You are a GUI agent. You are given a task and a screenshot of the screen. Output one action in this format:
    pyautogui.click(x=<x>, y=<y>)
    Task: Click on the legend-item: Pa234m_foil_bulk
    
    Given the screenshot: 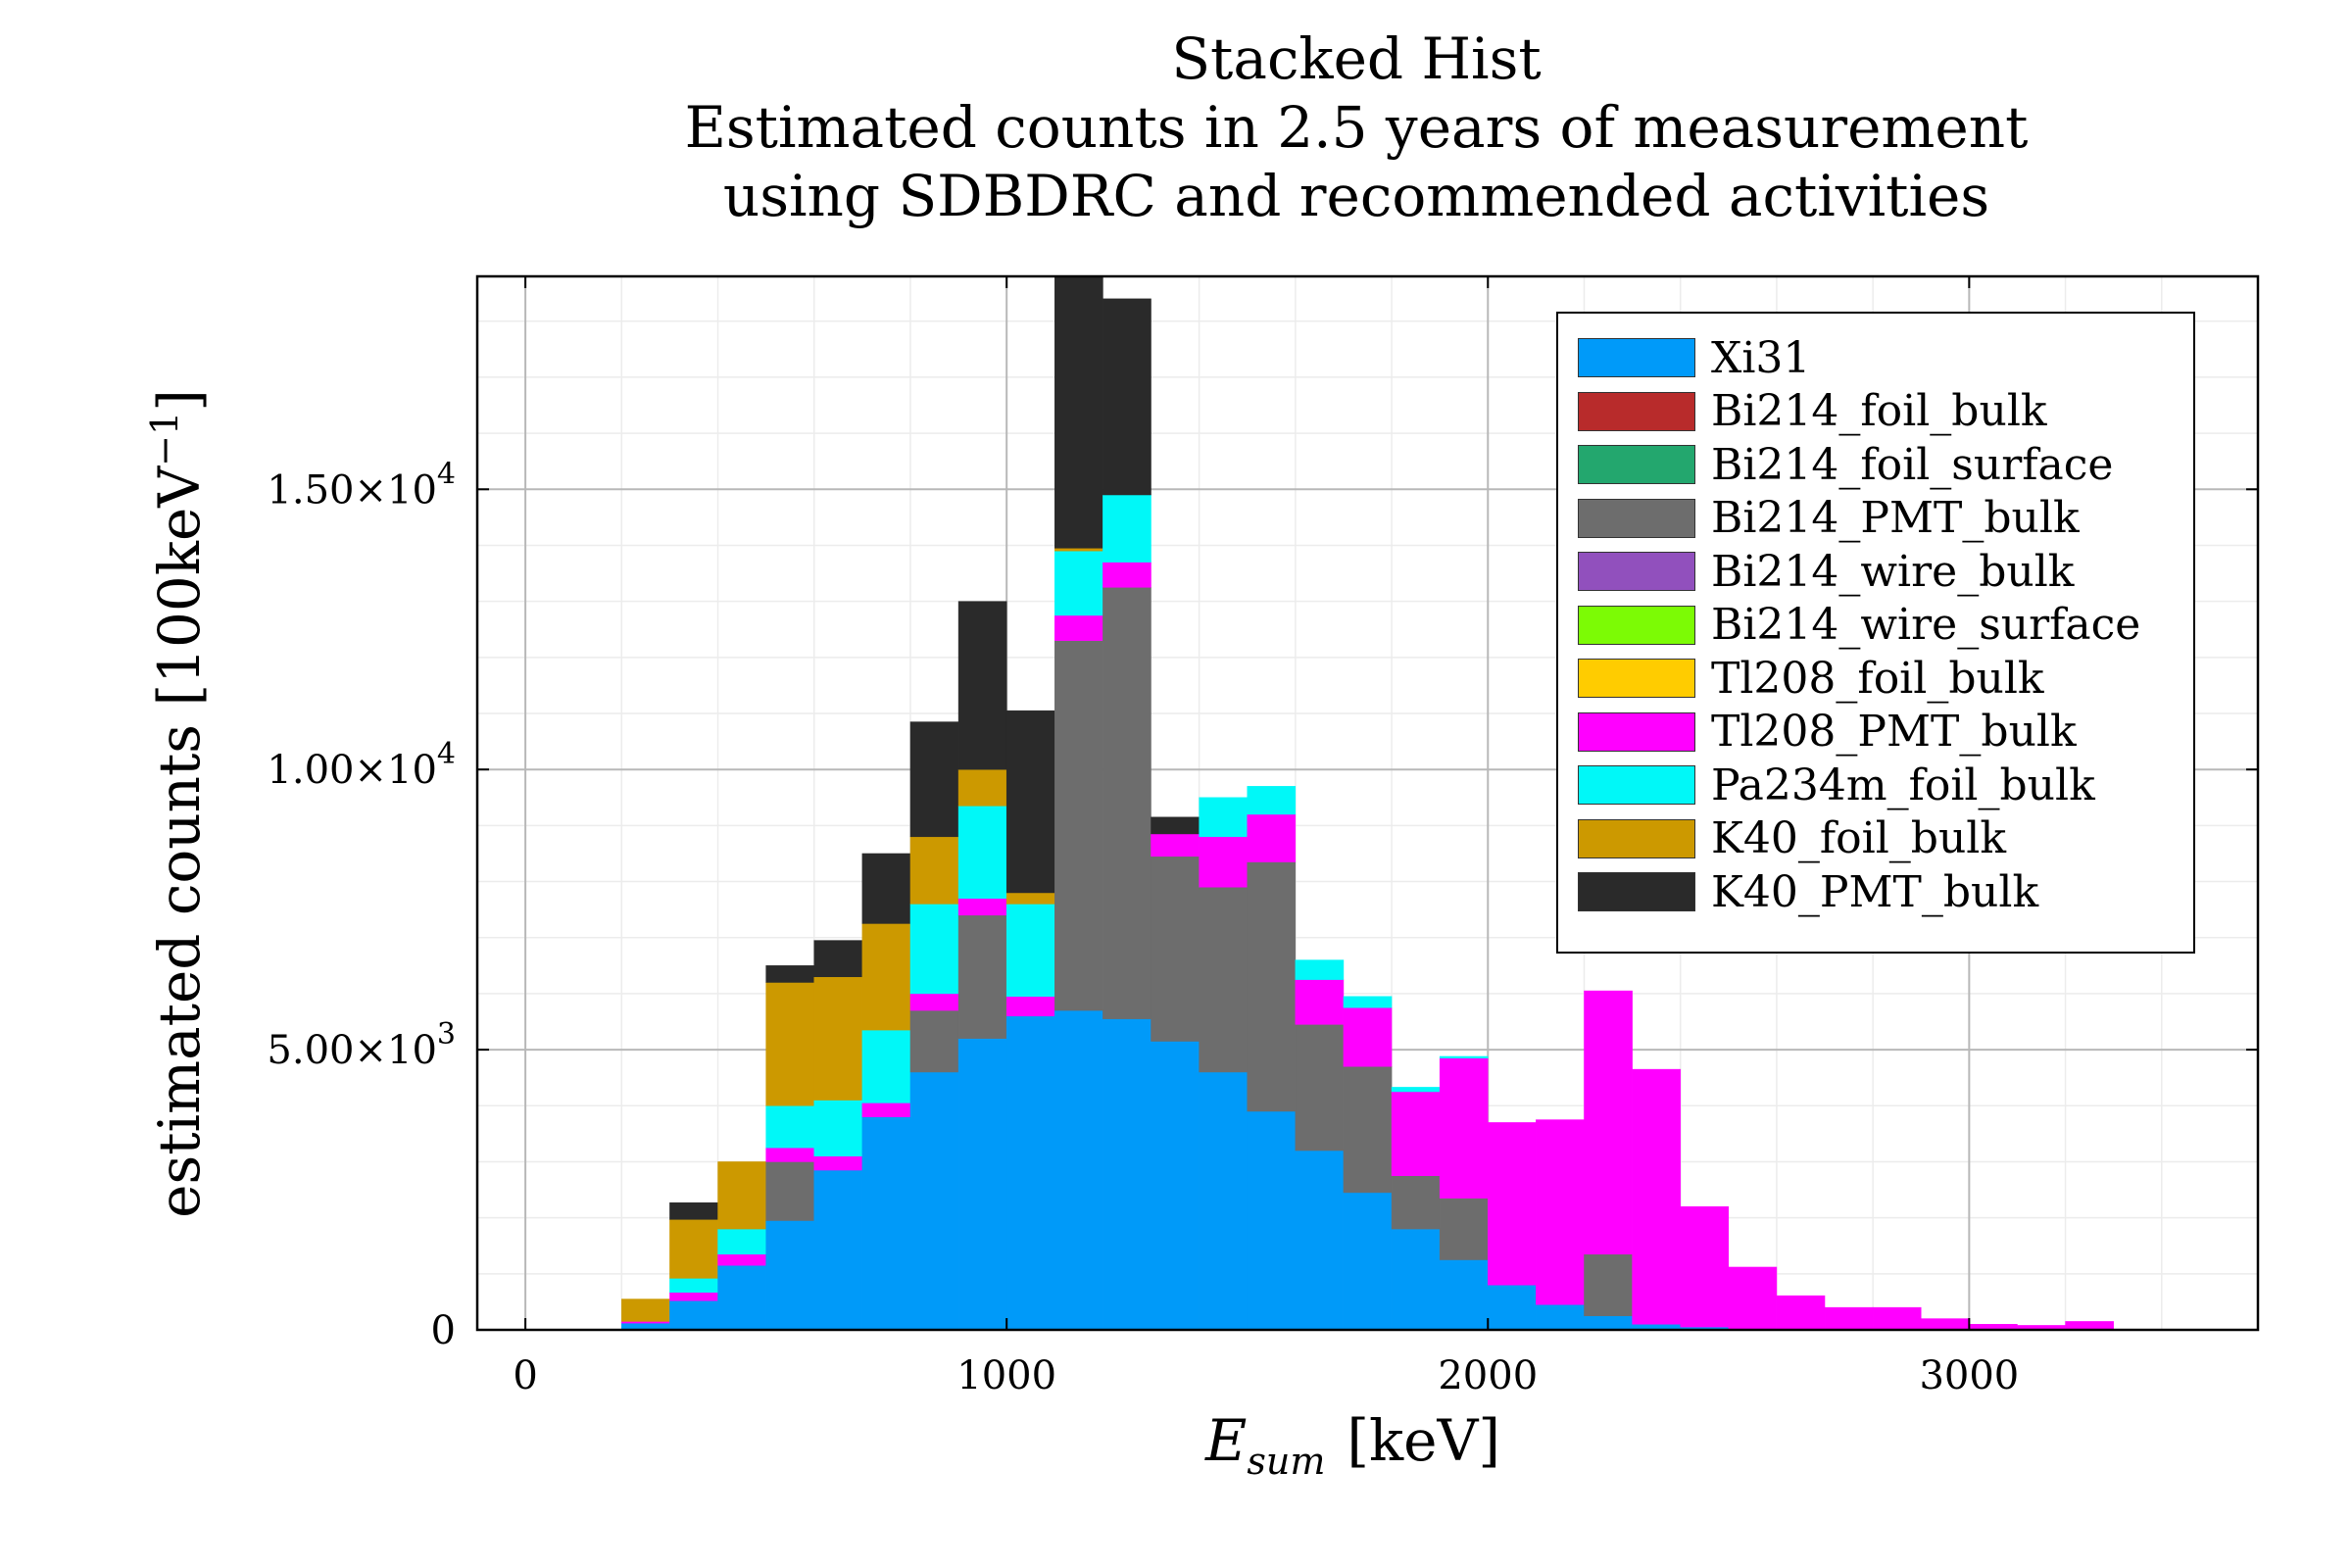 What is the action you would take?
    pyautogui.click(x=1836, y=785)
    